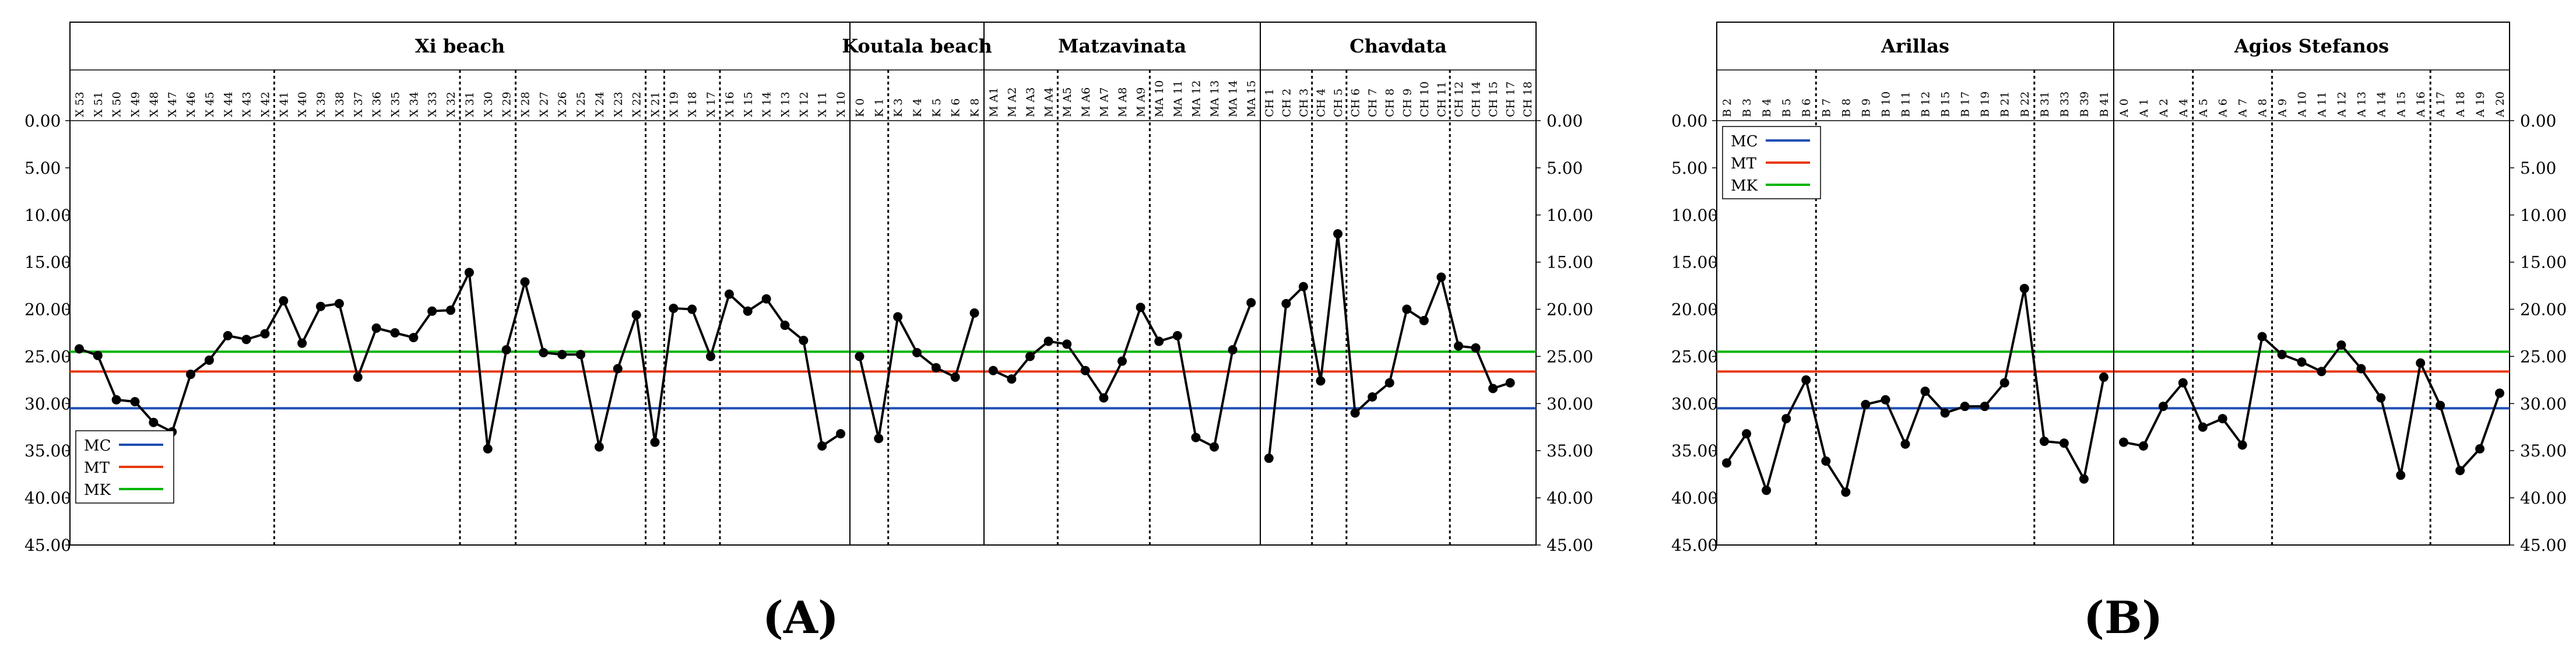 The image size is (2576, 661). What do you see at coordinates (1694, 498) in the screenshot?
I see `panel-b-ytick-label-left: 40.00` at bounding box center [1694, 498].